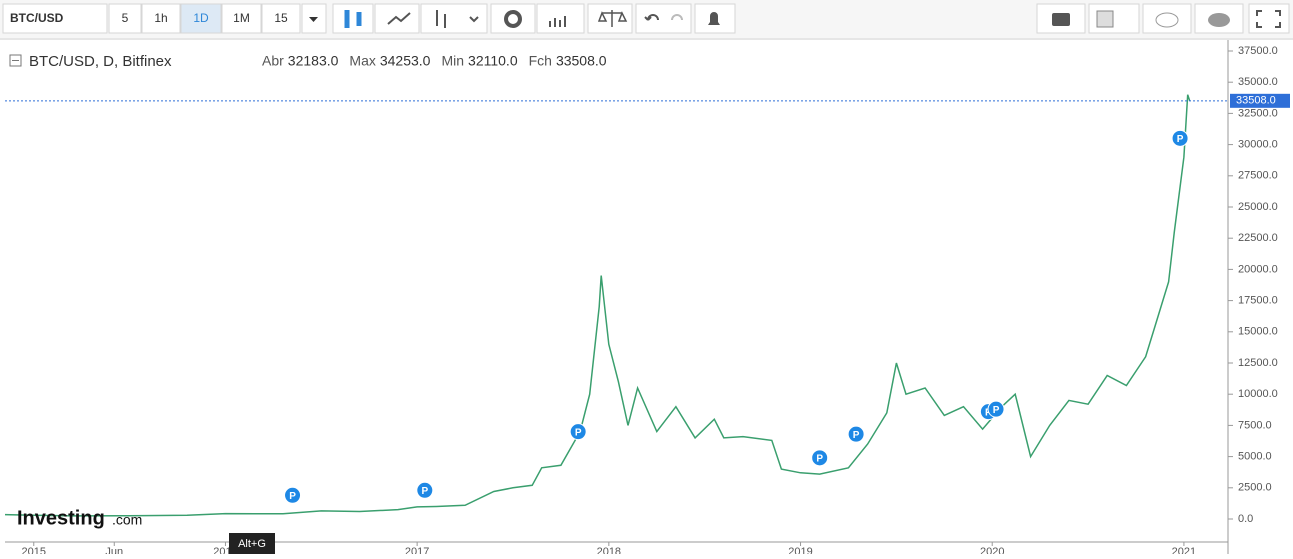 The width and height of the screenshot is (1293, 559). I want to click on interval-label: 1M, so click(241, 18).